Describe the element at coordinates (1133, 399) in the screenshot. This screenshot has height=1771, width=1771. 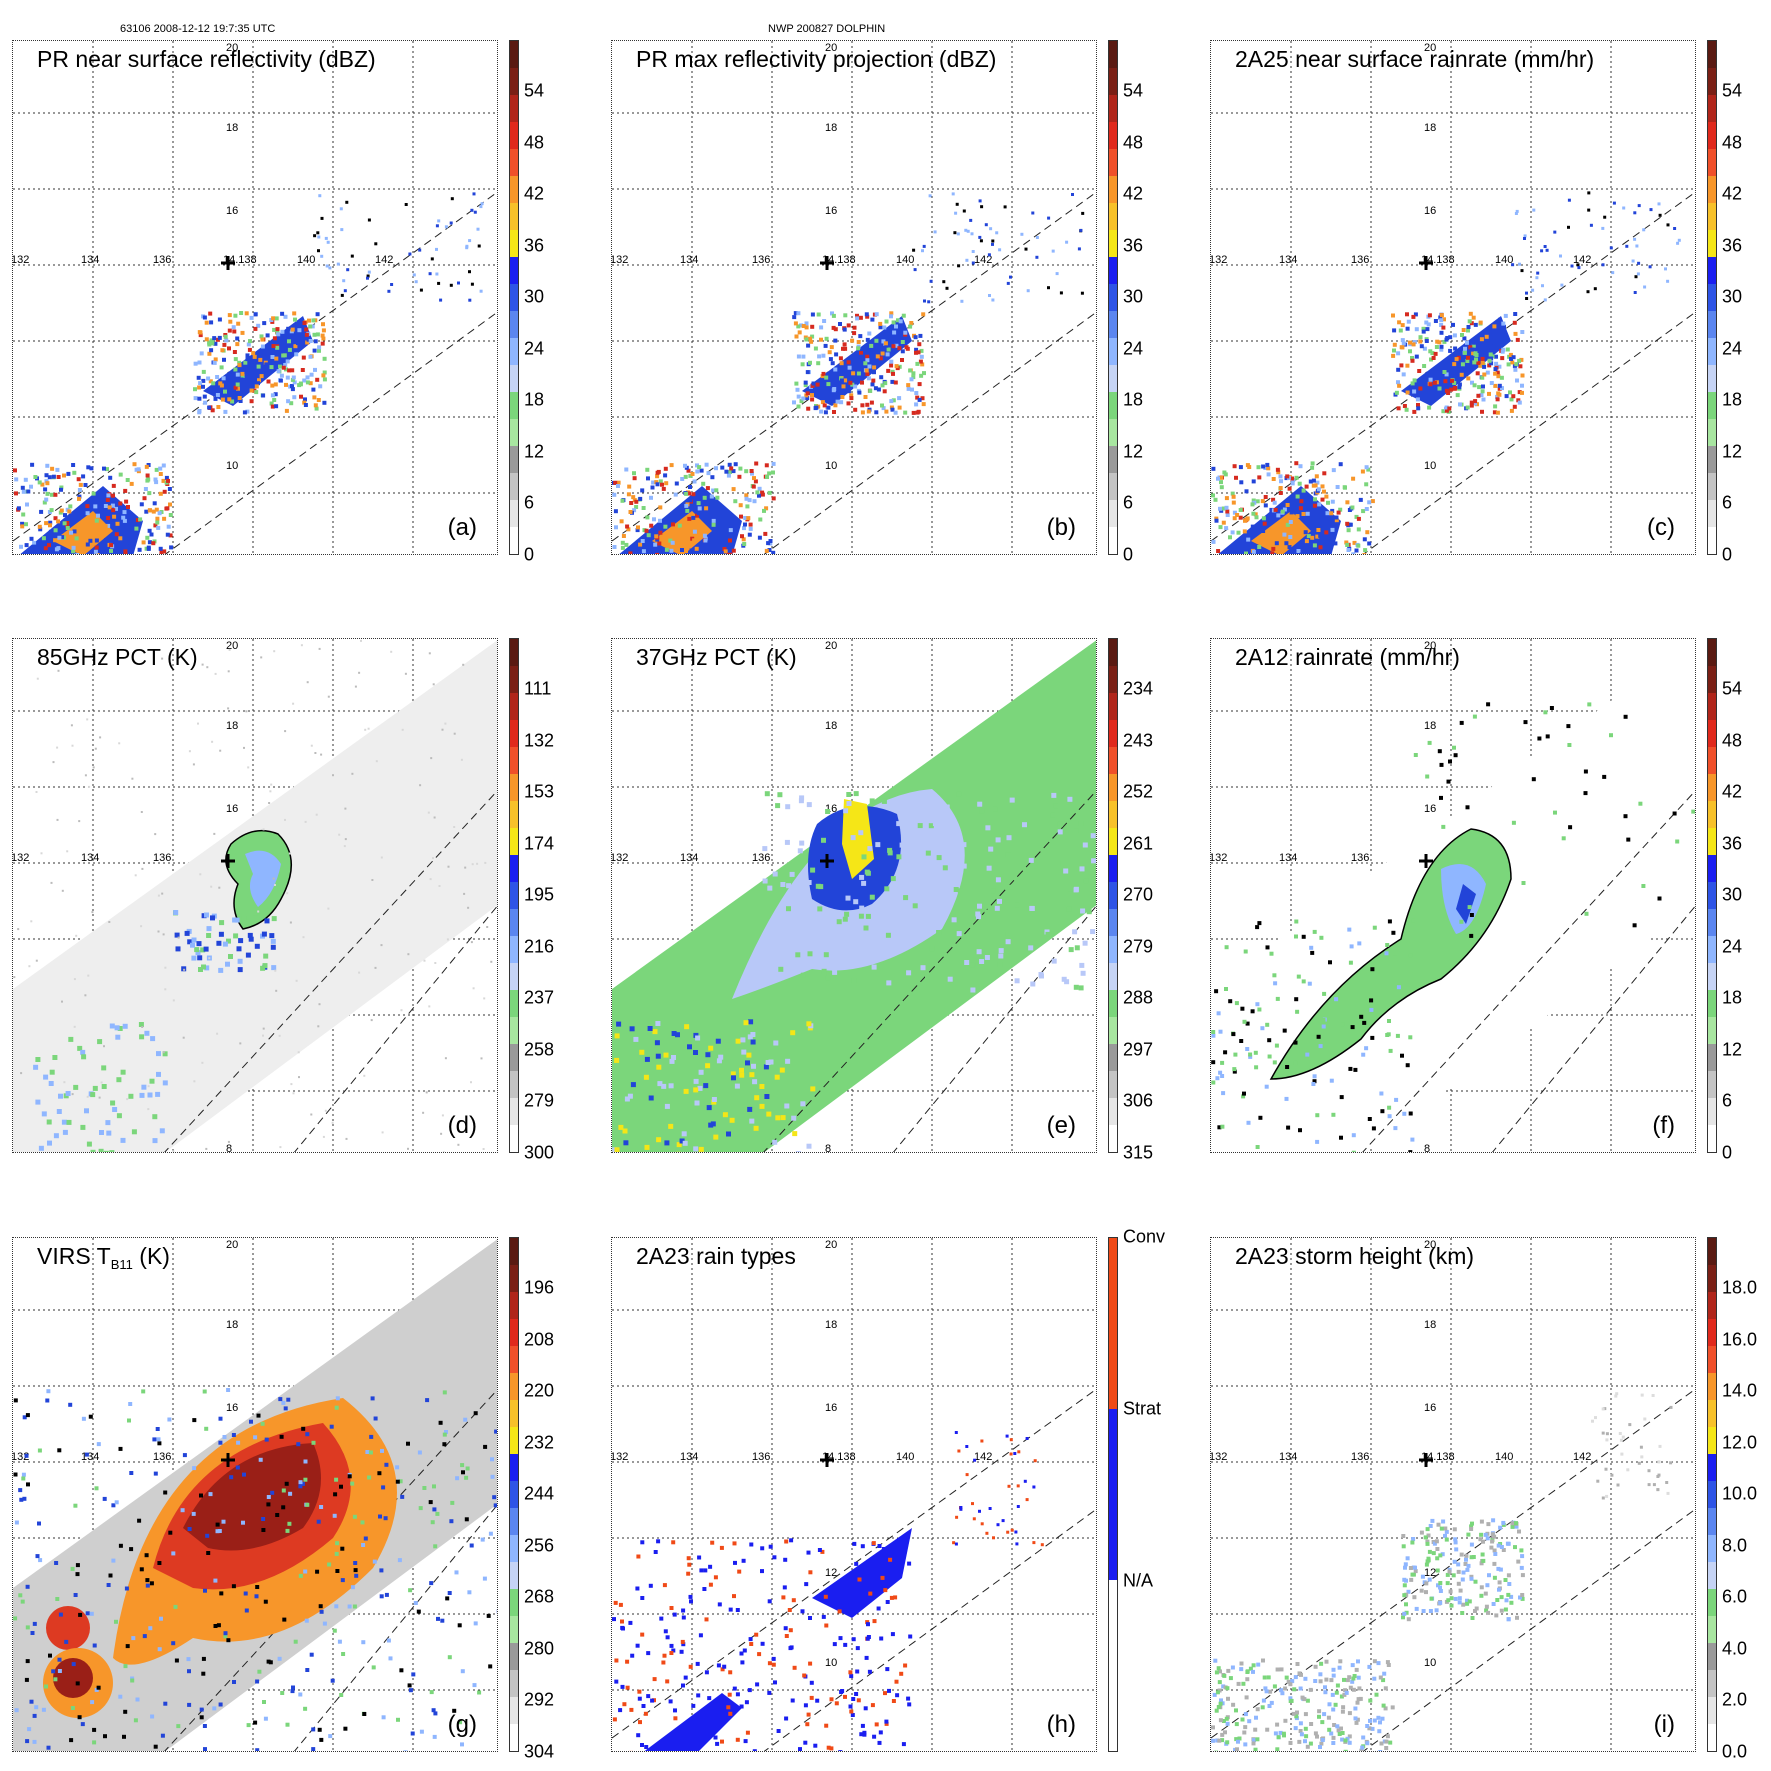
I see `colorbar-tick-label: 18` at that location.